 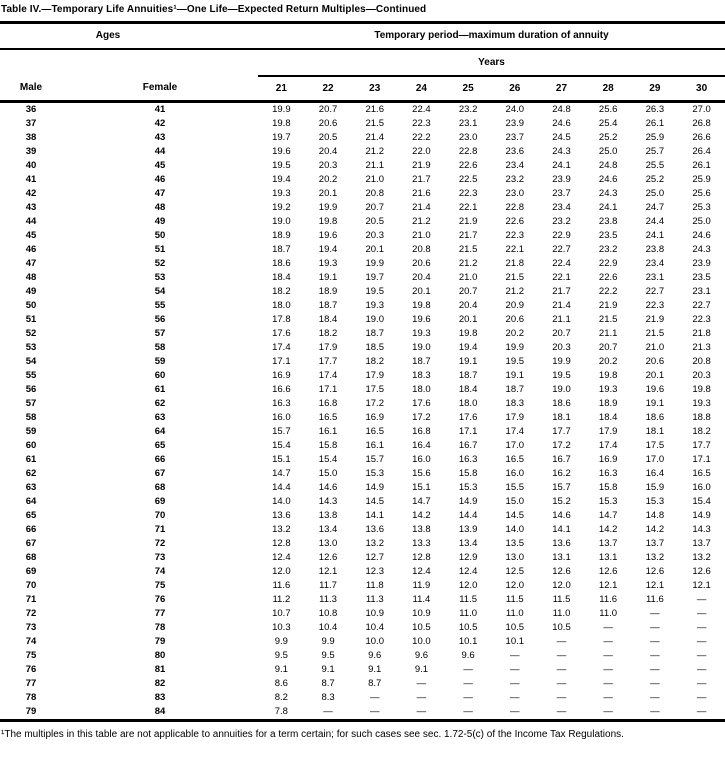 What do you see at coordinates (655, 151) in the screenshot?
I see `multiple-value-cell: 25.7` at bounding box center [655, 151].